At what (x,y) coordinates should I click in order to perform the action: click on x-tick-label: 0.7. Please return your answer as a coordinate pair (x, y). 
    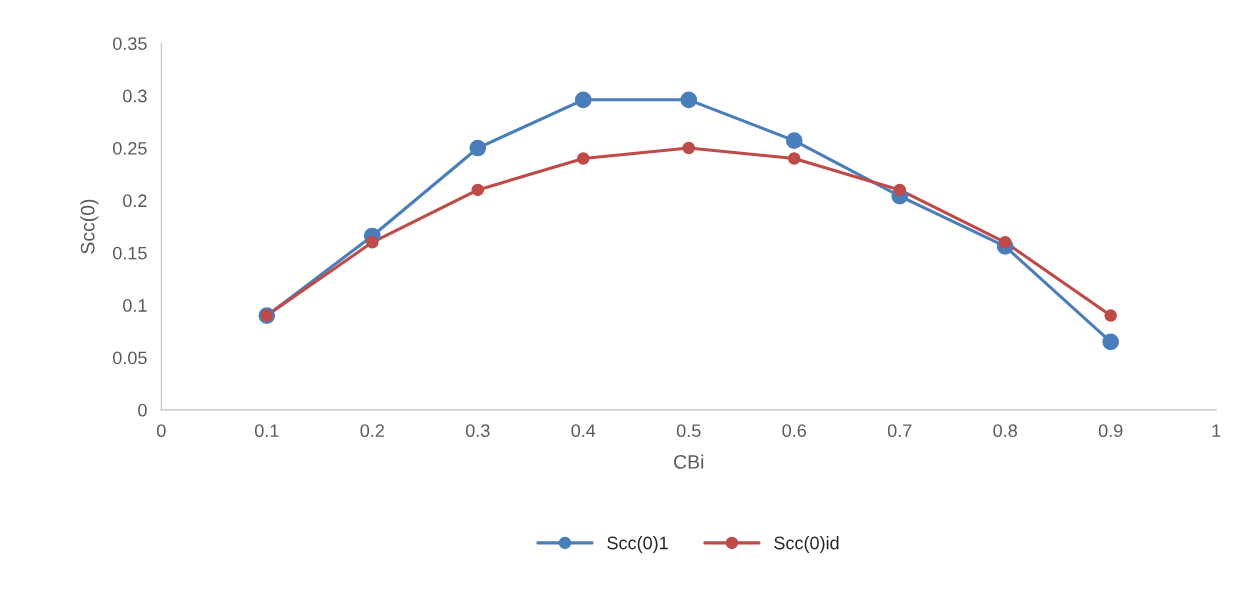
    Looking at the image, I should click on (899, 431).